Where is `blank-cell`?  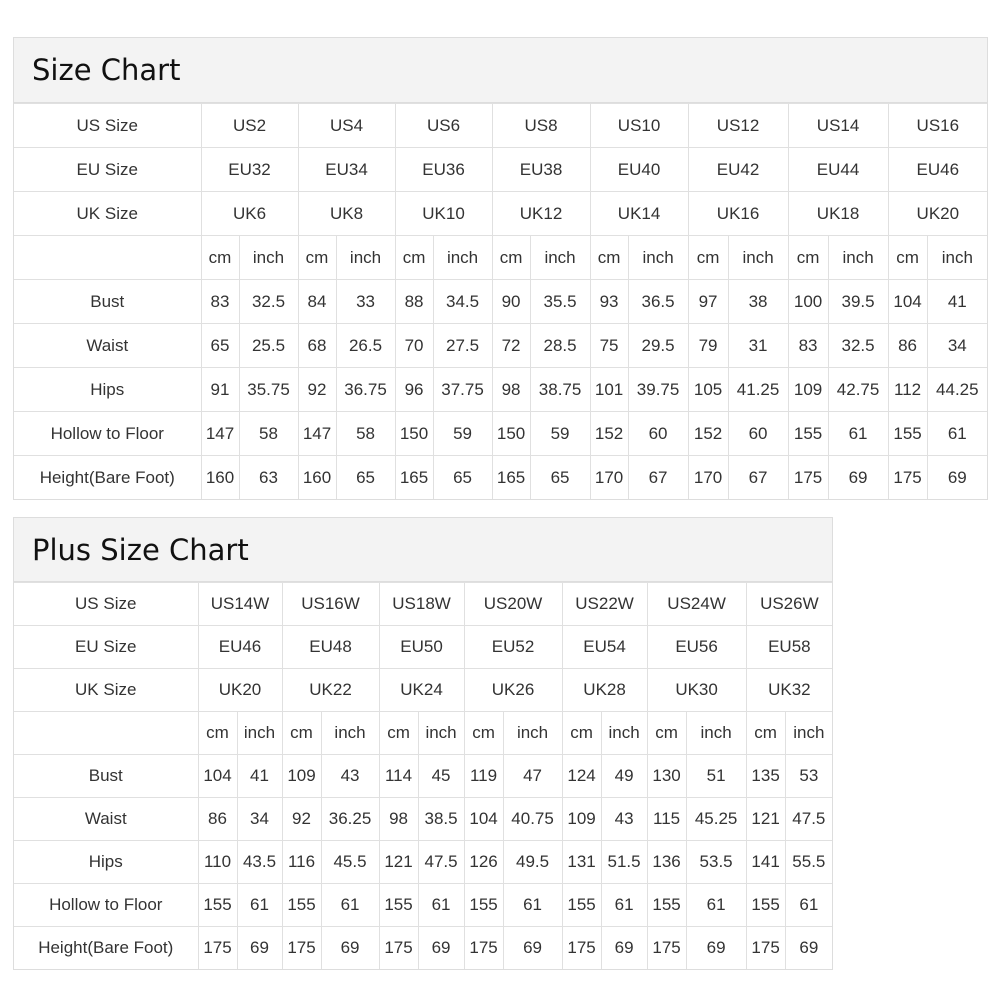
blank-cell is located at coordinates (108, 257).